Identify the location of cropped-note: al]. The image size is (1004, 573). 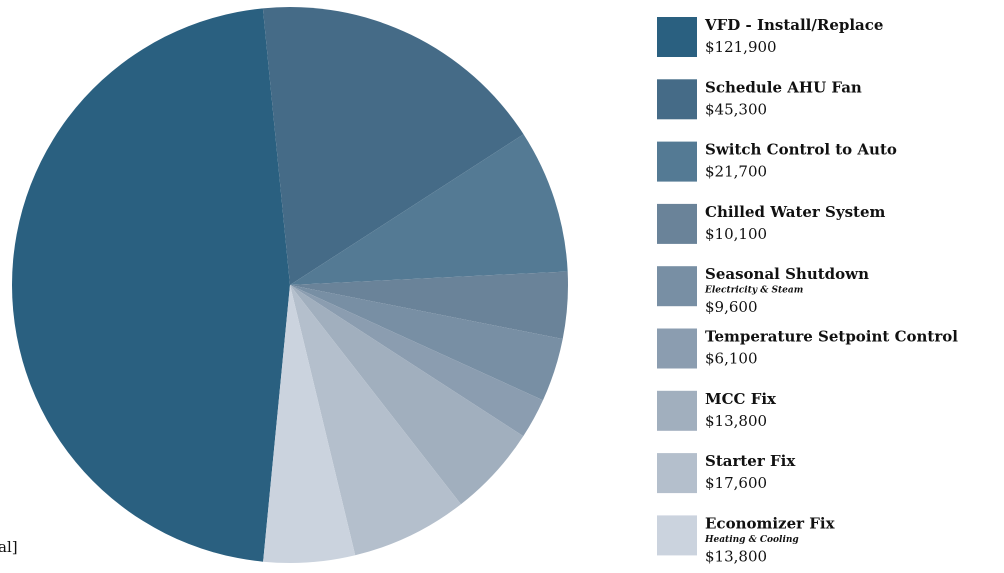
(9, 547).